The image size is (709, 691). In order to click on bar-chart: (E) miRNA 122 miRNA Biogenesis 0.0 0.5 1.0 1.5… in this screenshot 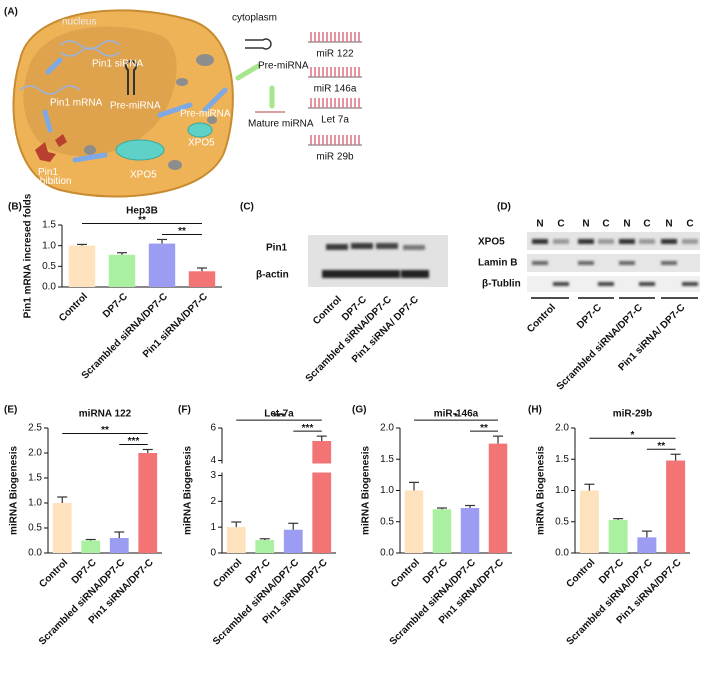, I will do `click(83, 526)`.